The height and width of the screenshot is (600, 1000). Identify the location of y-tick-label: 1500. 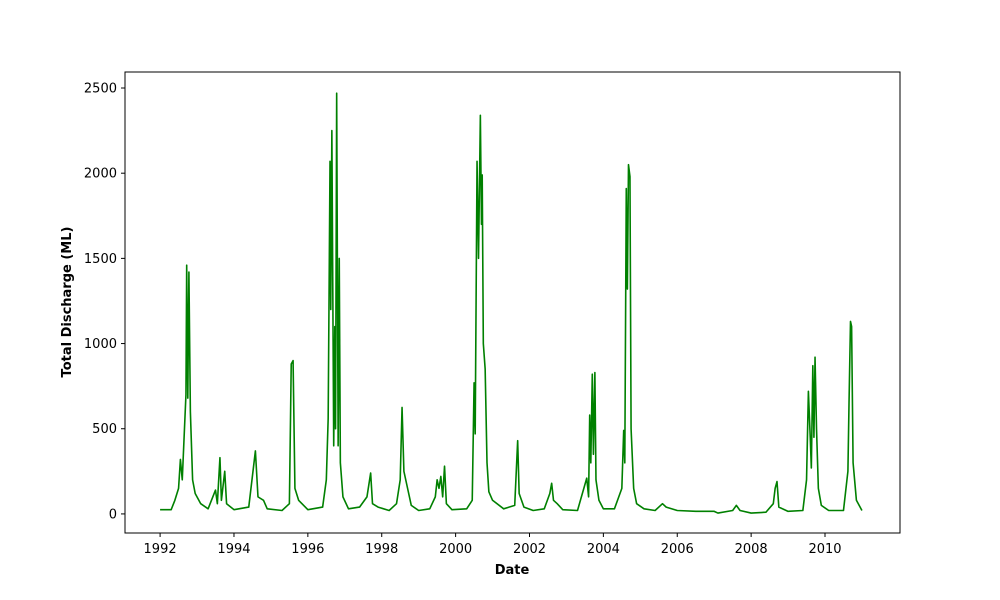
(100, 259).